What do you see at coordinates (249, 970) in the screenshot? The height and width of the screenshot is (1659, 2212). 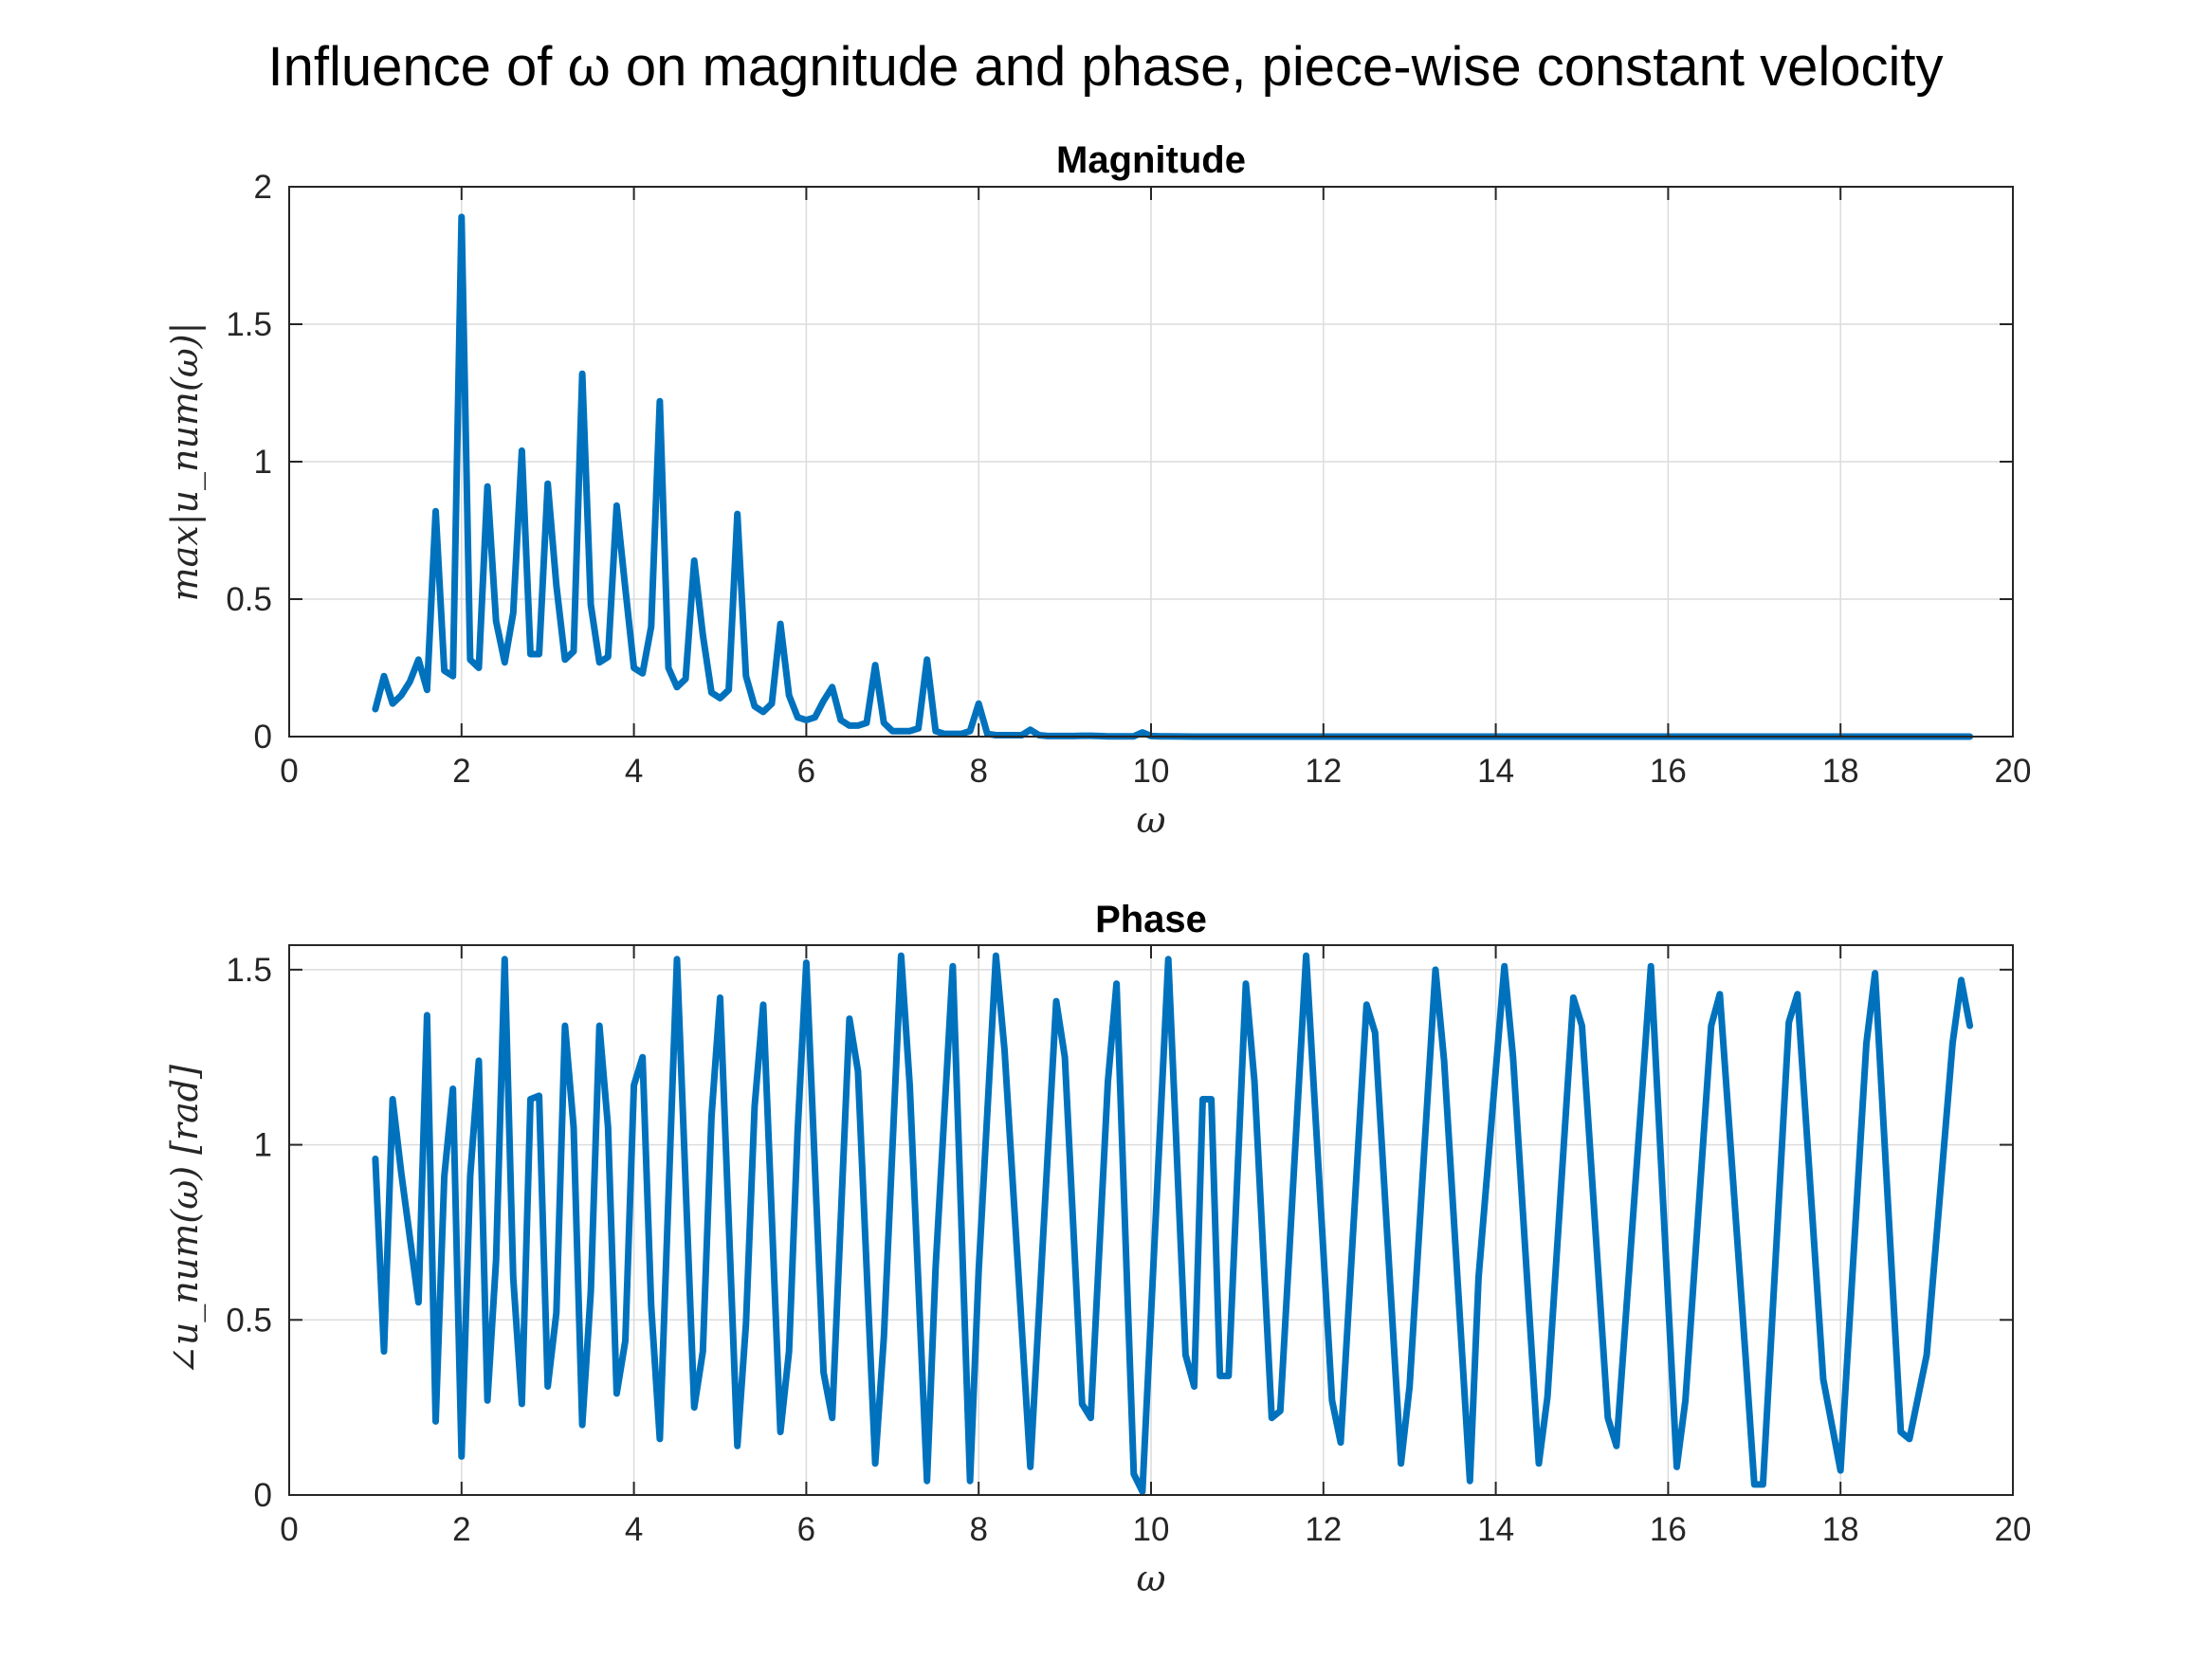 I see `phase-ytick-label: 1.5` at bounding box center [249, 970].